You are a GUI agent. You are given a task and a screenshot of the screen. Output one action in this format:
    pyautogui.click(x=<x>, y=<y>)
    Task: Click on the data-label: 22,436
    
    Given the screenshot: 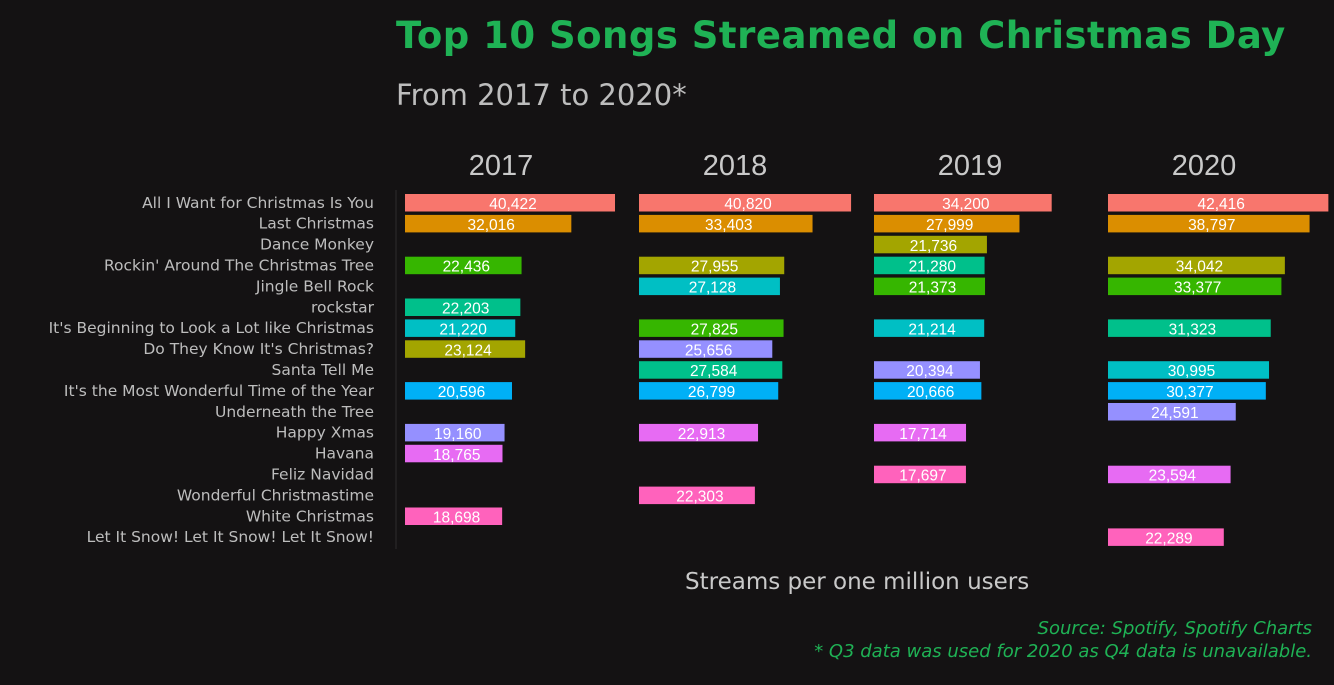 What is the action you would take?
    pyautogui.click(x=466, y=267)
    